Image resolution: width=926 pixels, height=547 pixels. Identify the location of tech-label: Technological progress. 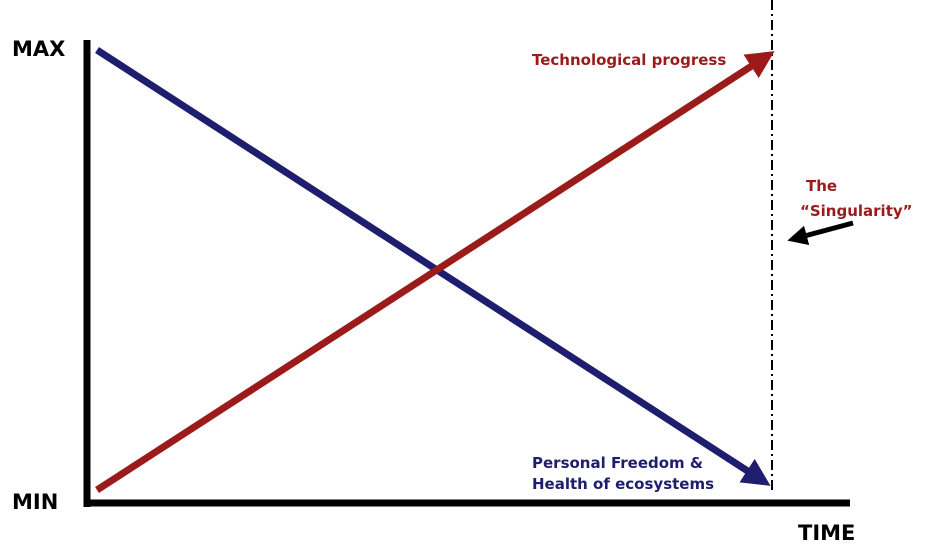
(629, 60).